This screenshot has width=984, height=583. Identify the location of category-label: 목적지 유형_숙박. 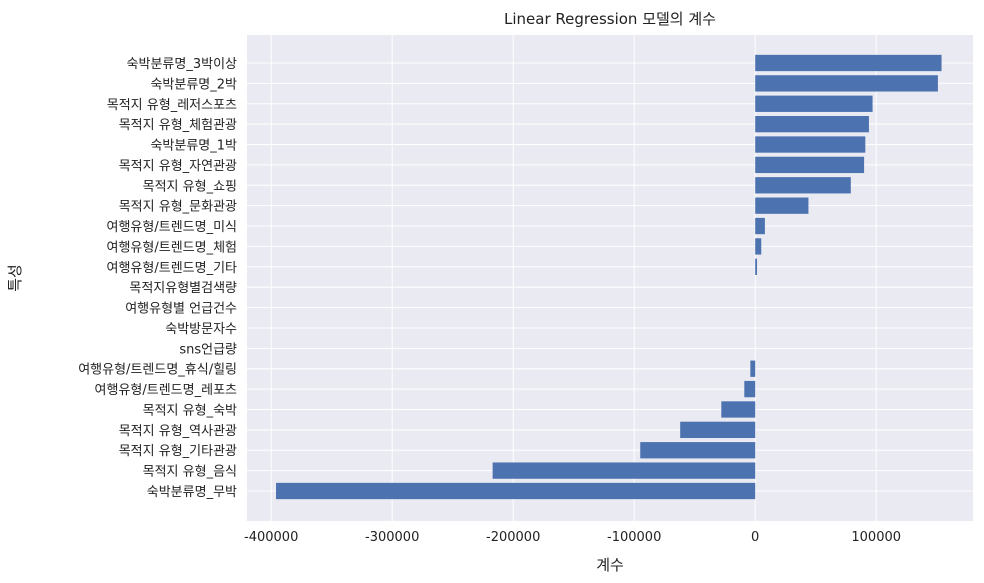
(190, 410).